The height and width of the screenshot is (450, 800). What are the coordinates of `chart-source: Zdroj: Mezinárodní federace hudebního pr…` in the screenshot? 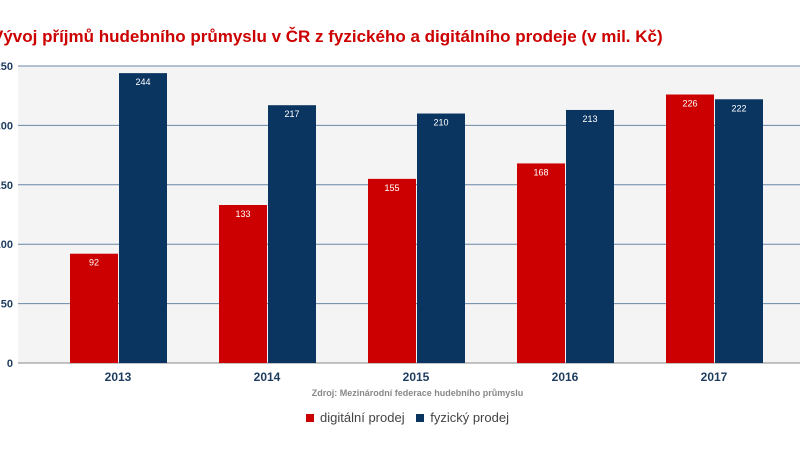 It's located at (417, 393).